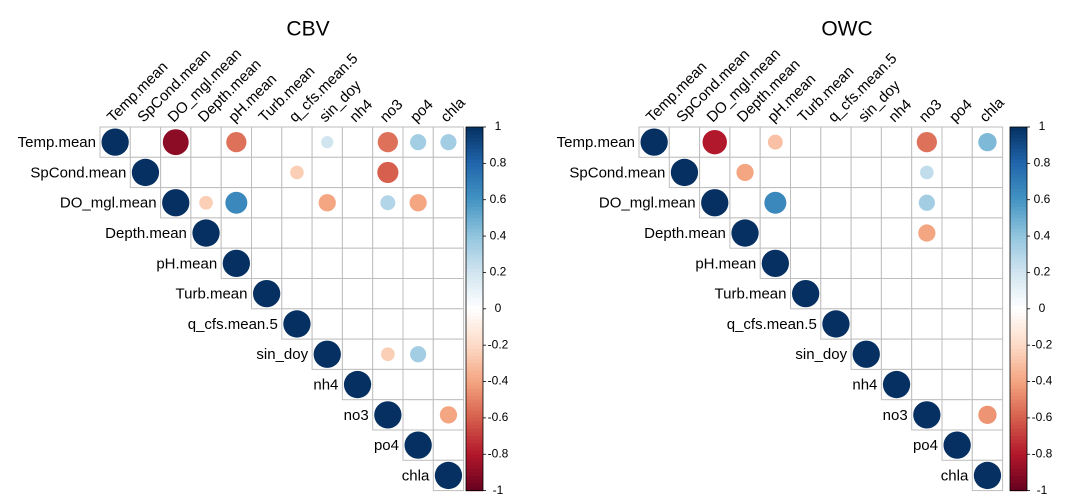 The height and width of the screenshot is (503, 1087). Describe the element at coordinates (356, 415) in the screenshot. I see `row-label: no3` at that location.